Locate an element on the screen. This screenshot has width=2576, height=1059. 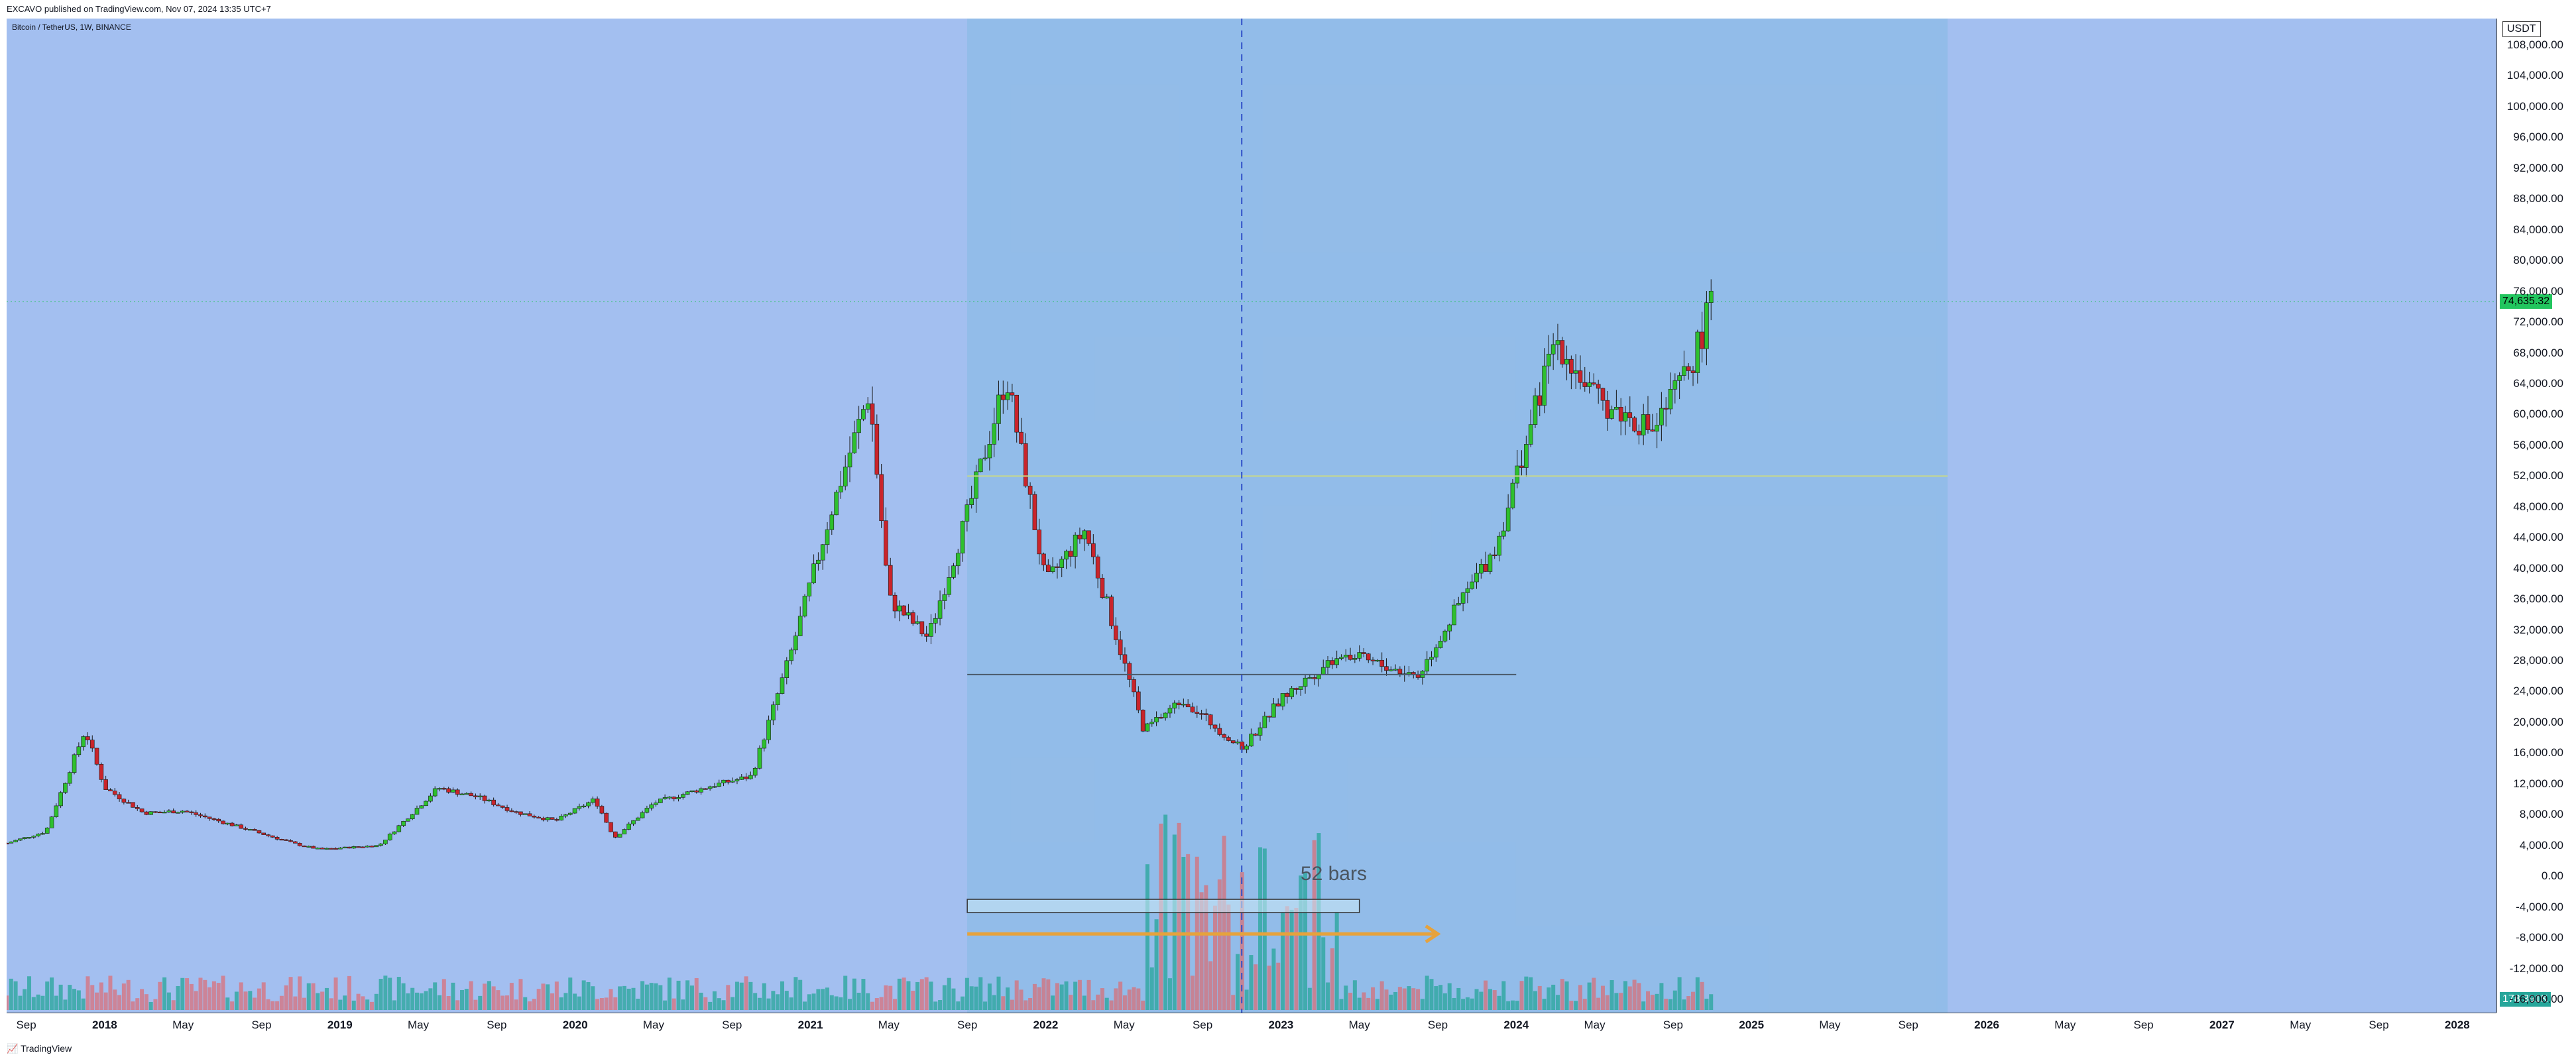
price-tick-label: 80,000.00 is located at coordinates (2538, 260).